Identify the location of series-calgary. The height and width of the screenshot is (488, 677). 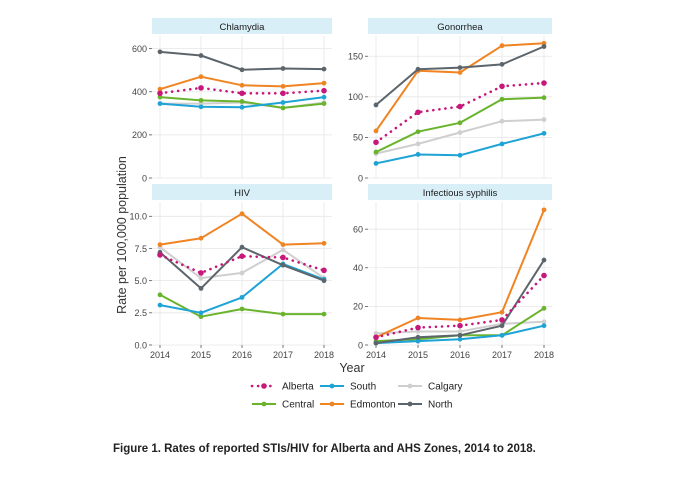
(460, 137).